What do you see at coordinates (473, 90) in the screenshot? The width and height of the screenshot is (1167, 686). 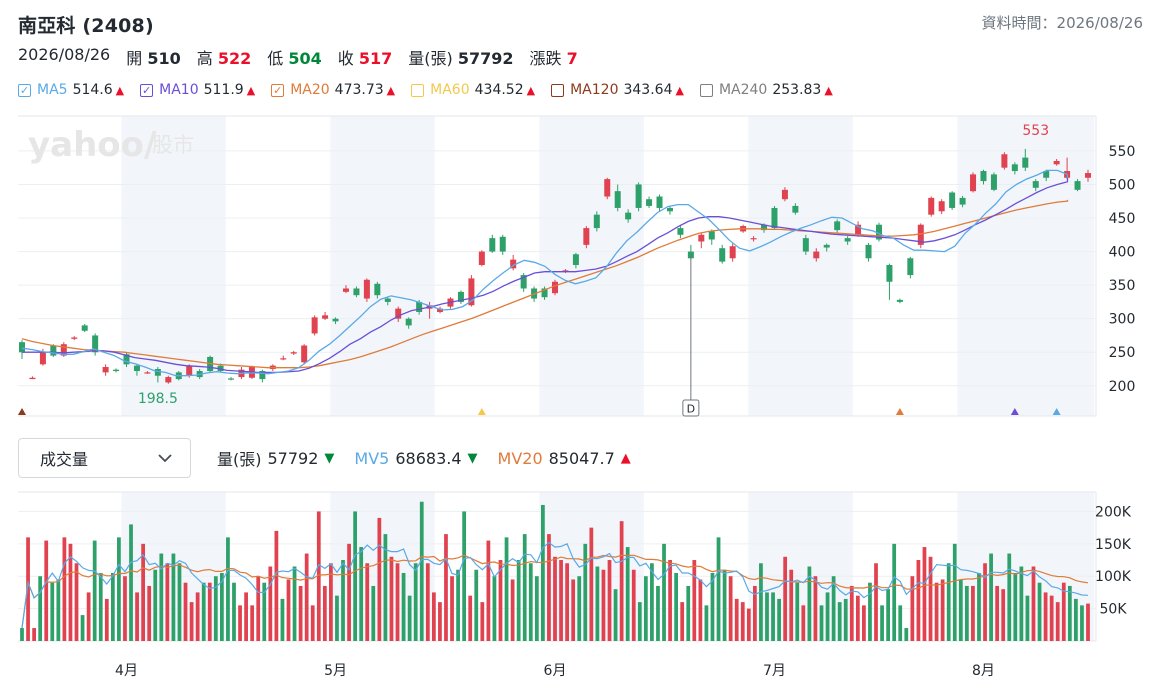 I see `ma-toggle-ma60: MA60 434.52 ▲` at bounding box center [473, 90].